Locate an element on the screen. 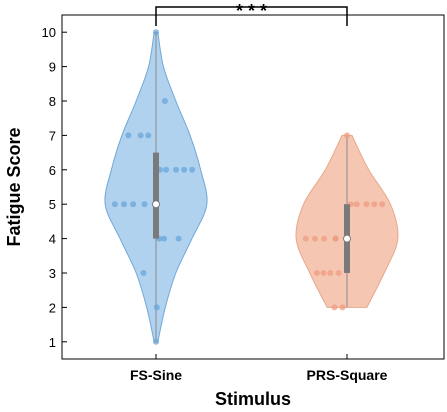 This screenshot has width=447, height=412. y-tick-label: 2 is located at coordinates (52, 307).